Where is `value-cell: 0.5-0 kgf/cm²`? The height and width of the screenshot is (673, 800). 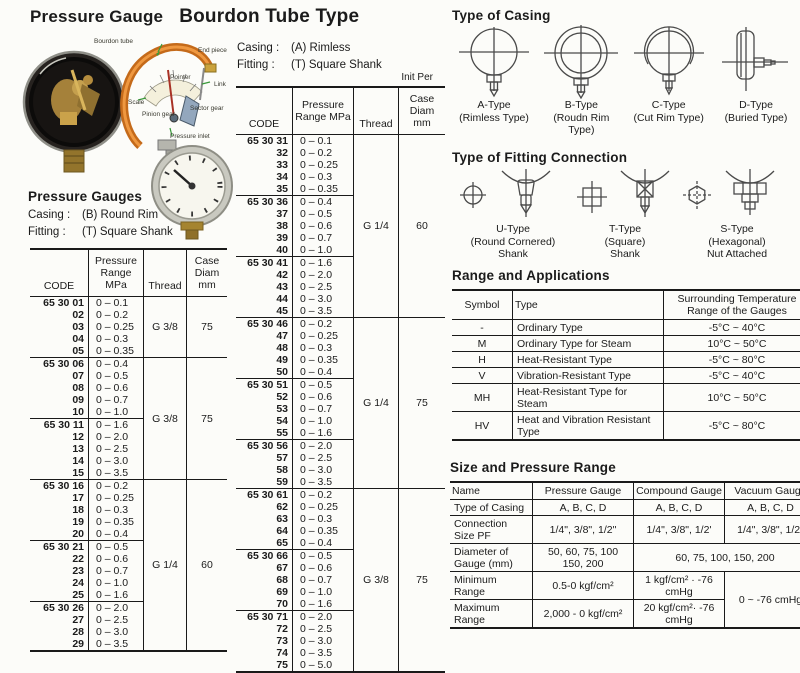 value-cell: 0.5-0 kgf/cm² is located at coordinates (583, 586).